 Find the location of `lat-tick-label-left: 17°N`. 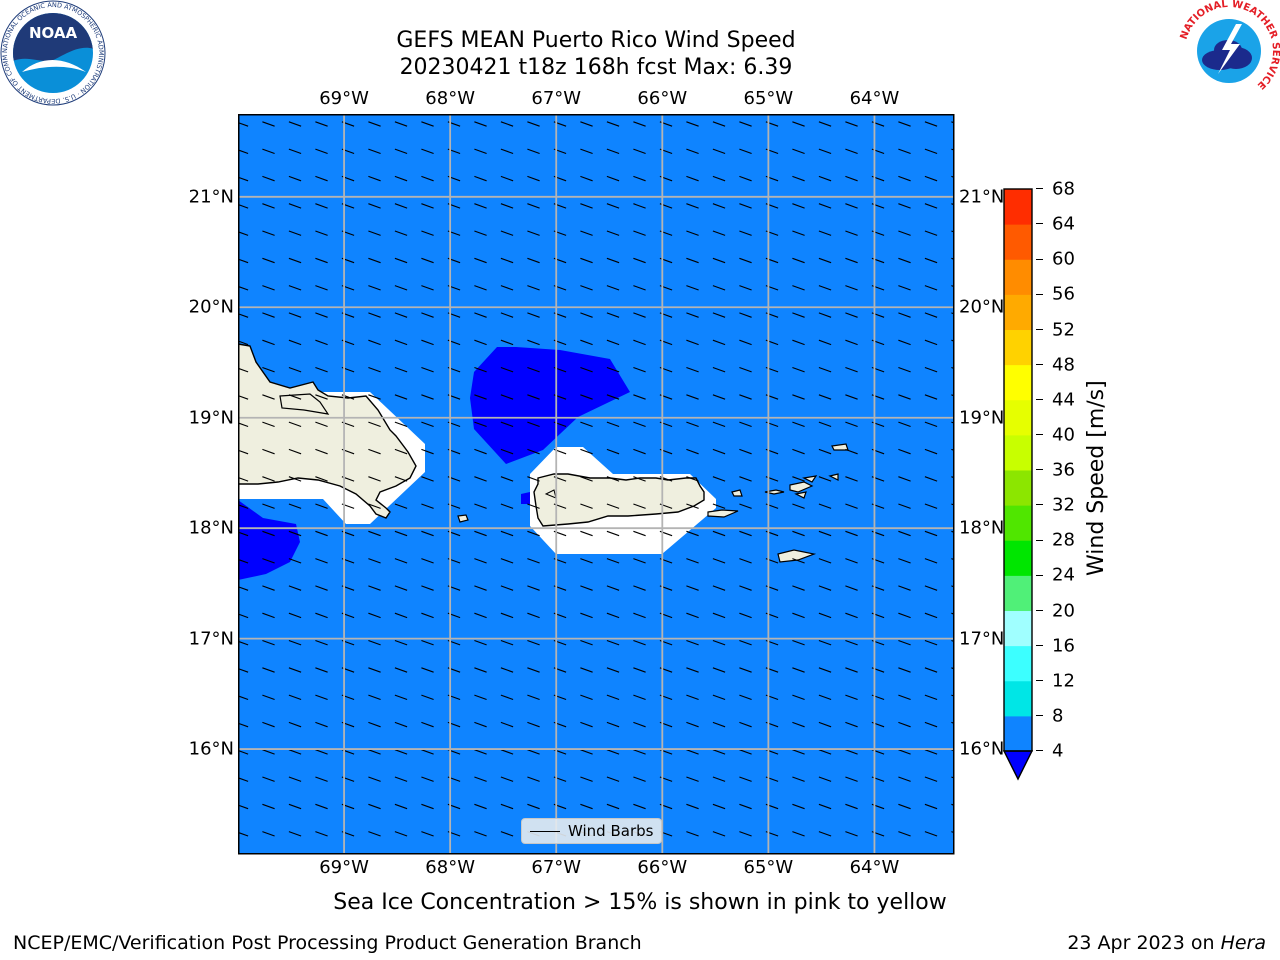

lat-tick-label-left: 17°N is located at coordinates (211, 639).